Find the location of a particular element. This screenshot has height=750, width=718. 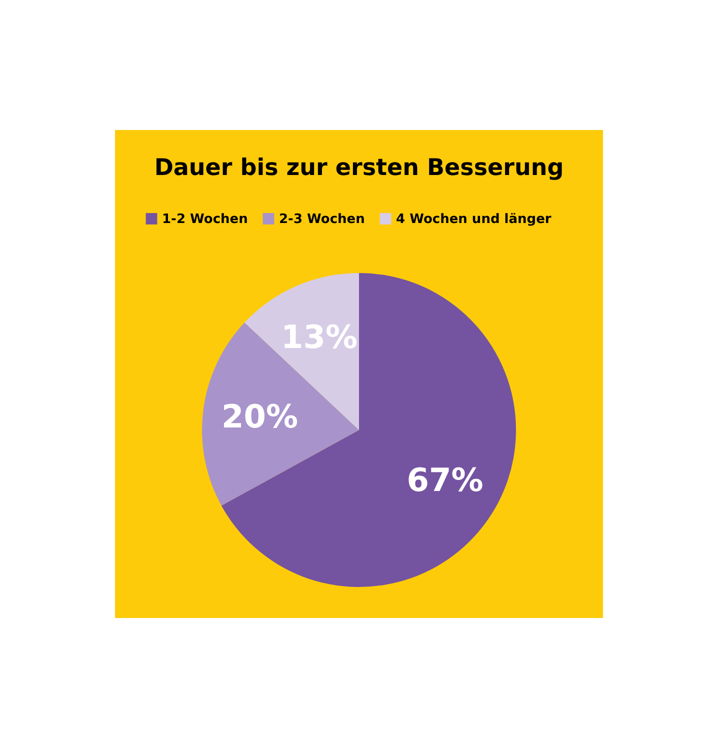

data-label: 20% is located at coordinates (259, 416).